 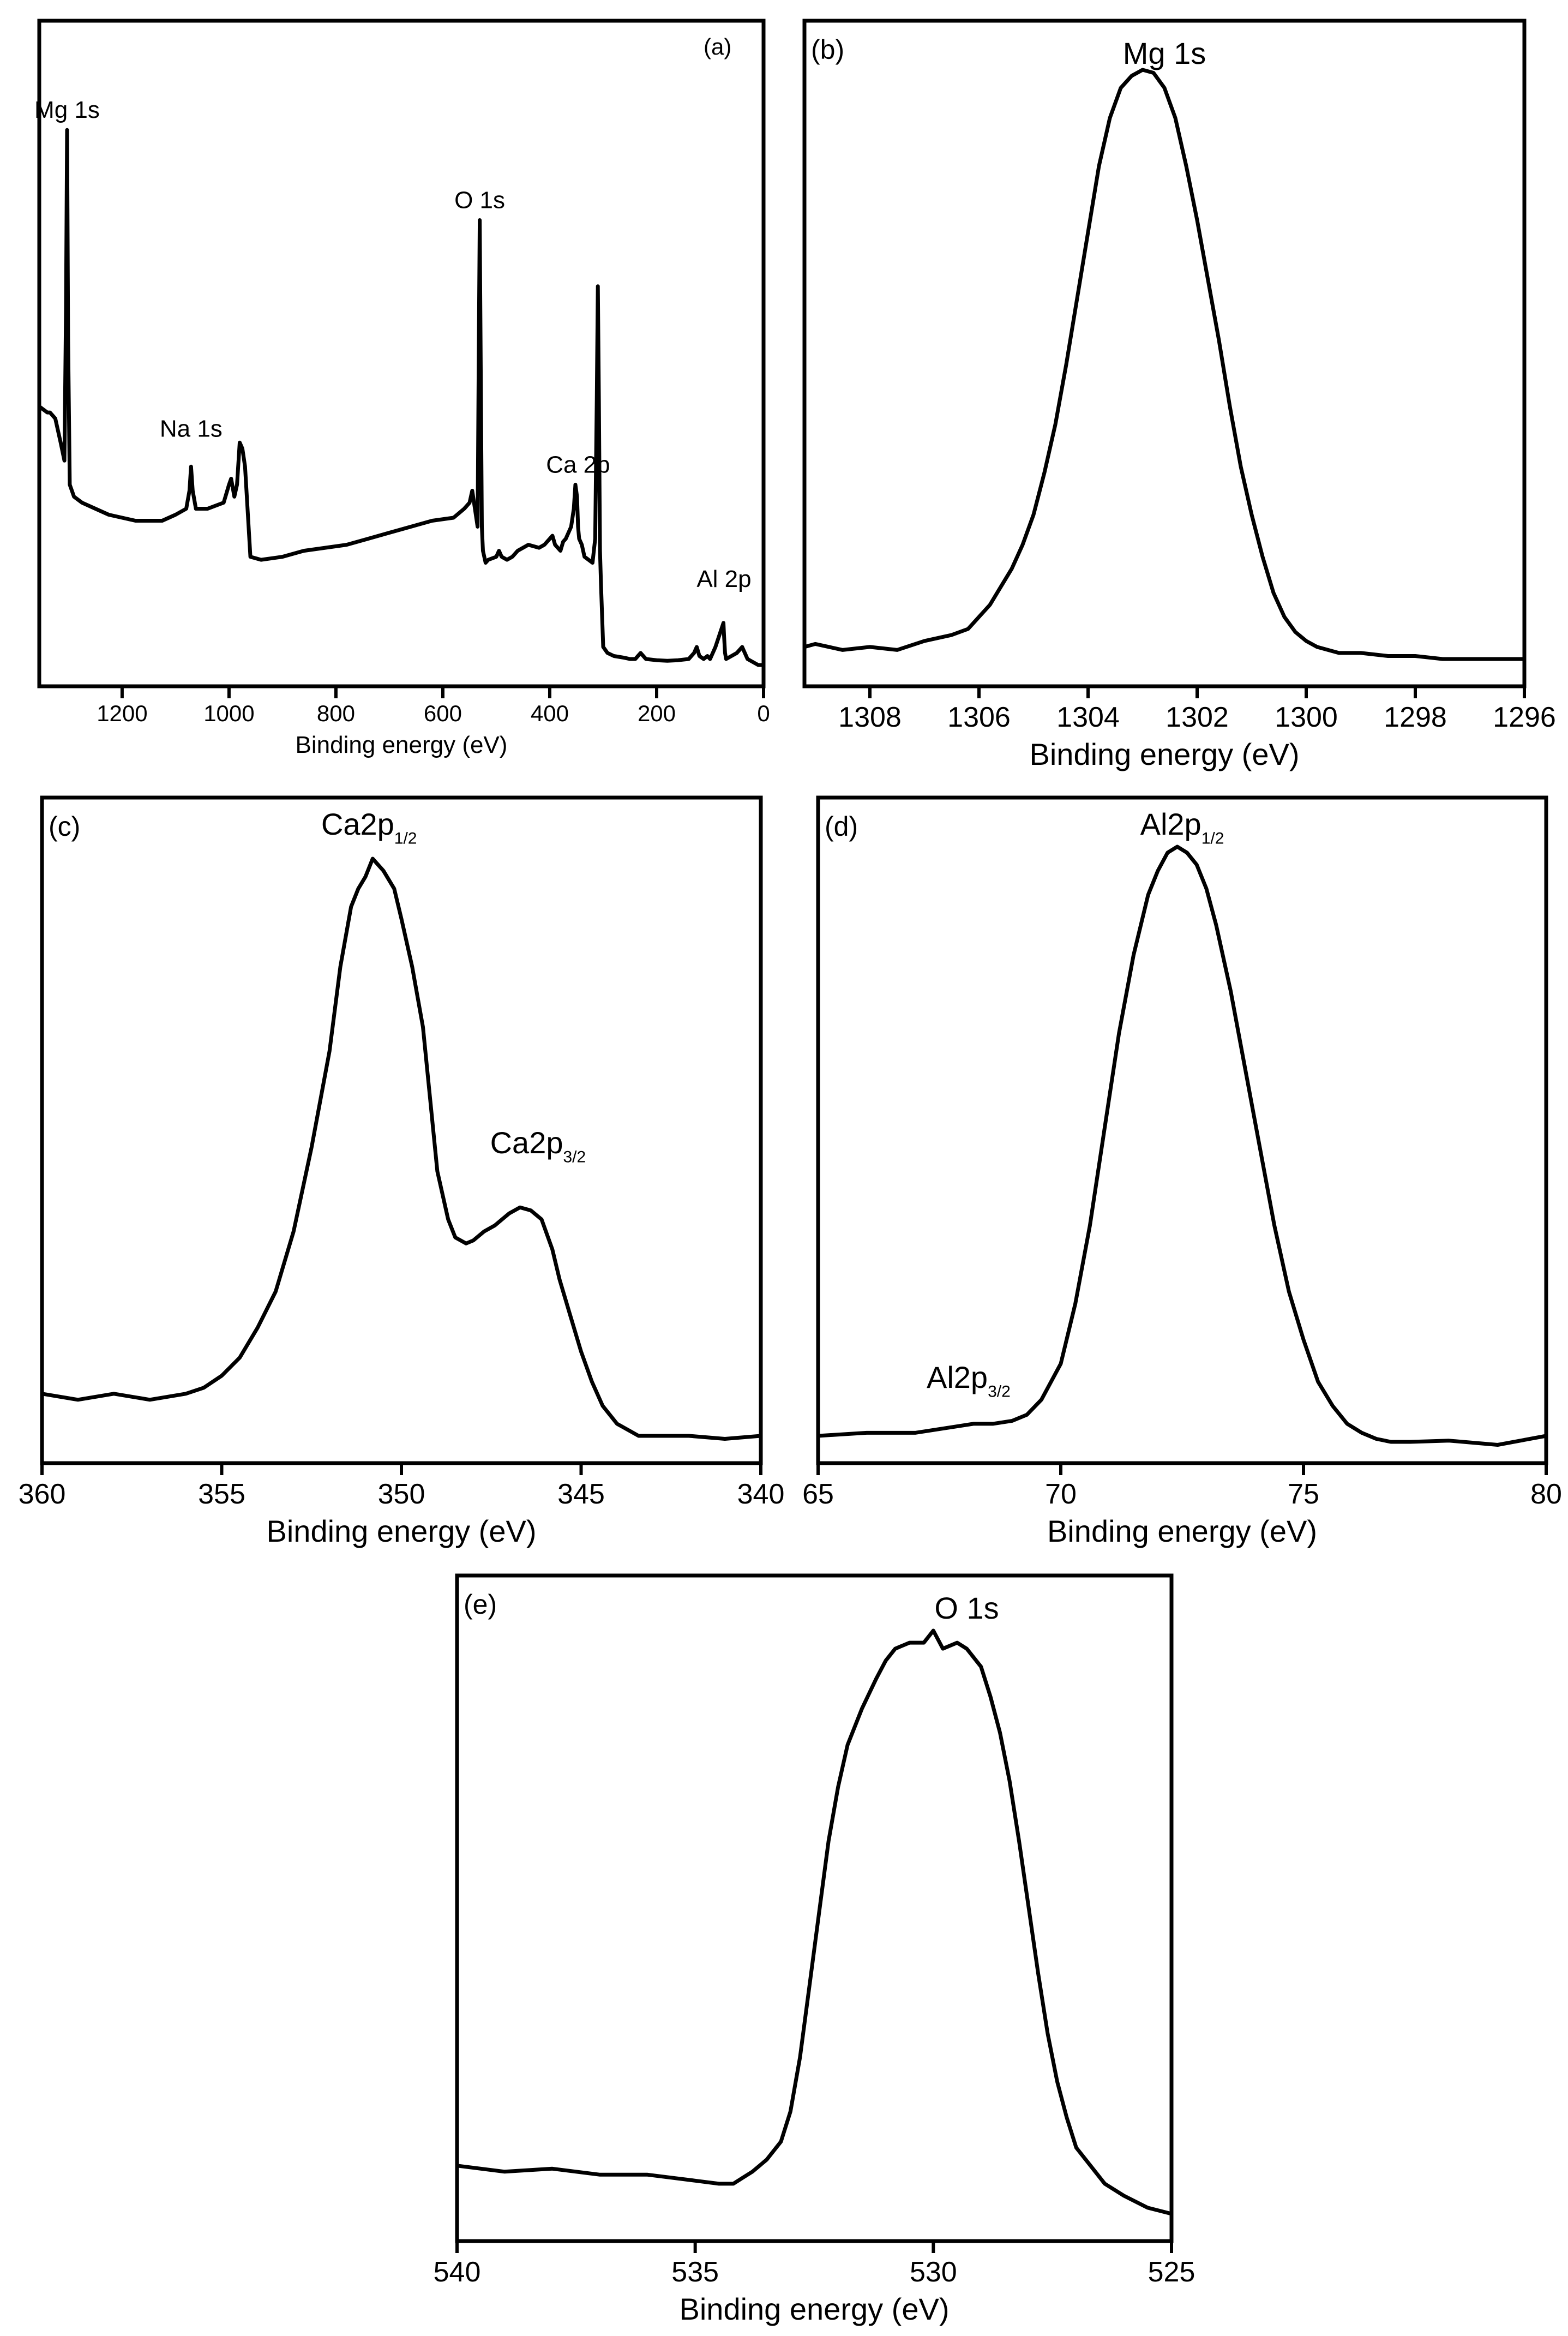 What do you see at coordinates (369, 828) in the screenshot?
I see `peak-label: Ca2p1/2` at bounding box center [369, 828].